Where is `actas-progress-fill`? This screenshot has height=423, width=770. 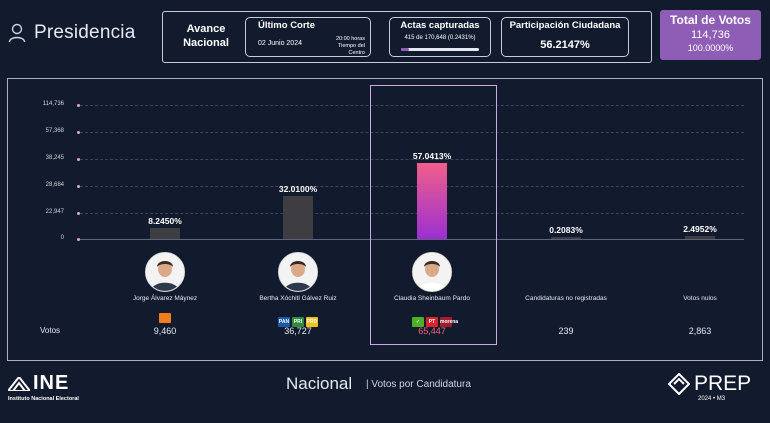
actas-progress-fill is located at coordinates (405, 49).